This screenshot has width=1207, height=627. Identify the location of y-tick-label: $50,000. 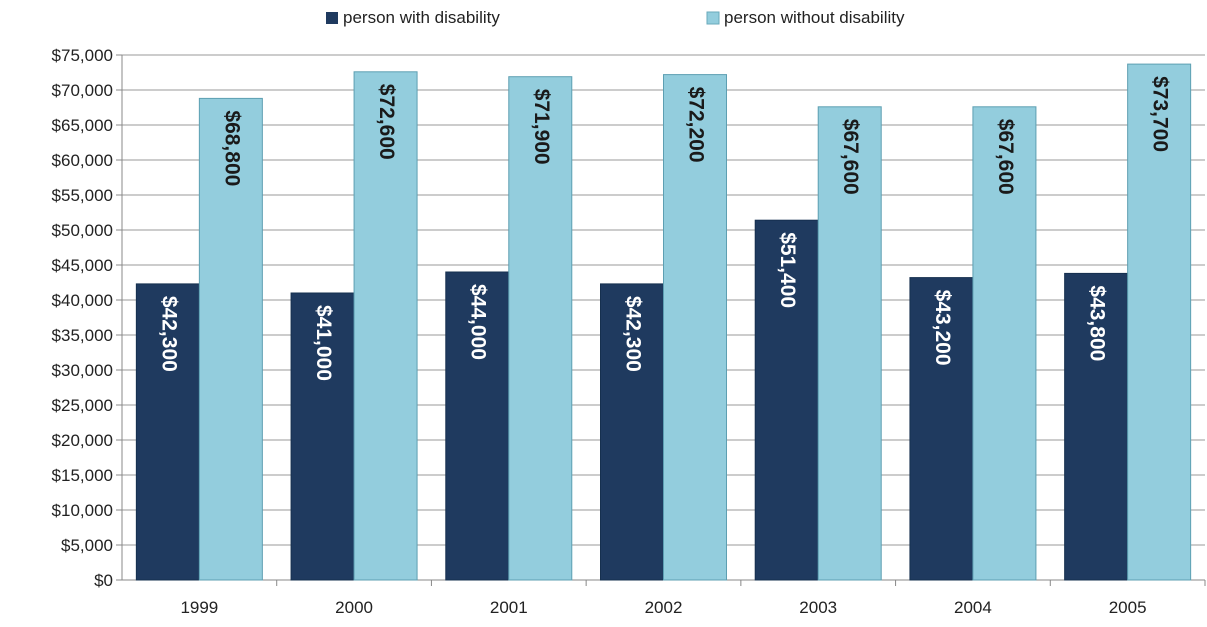
(82, 230).